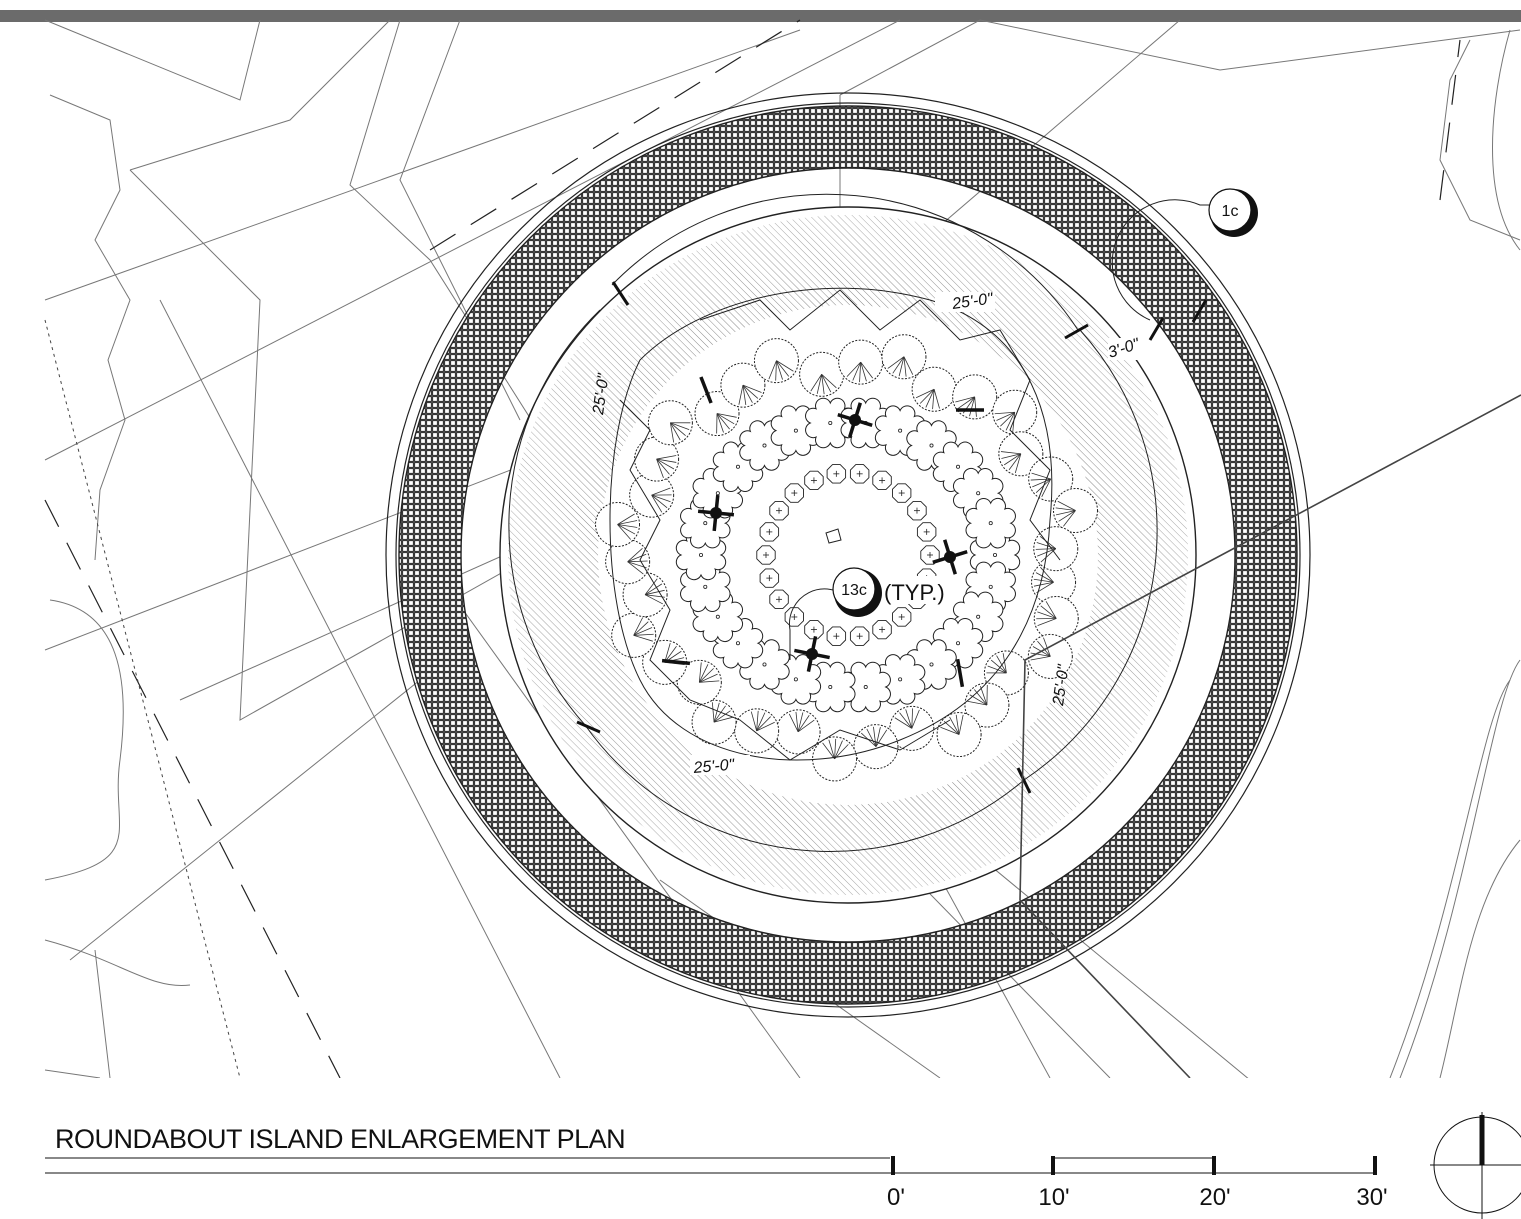 The height and width of the screenshot is (1219, 1521). Describe the element at coordinates (854, 590) in the screenshot. I see `detail-tag-center: 13c` at that location.